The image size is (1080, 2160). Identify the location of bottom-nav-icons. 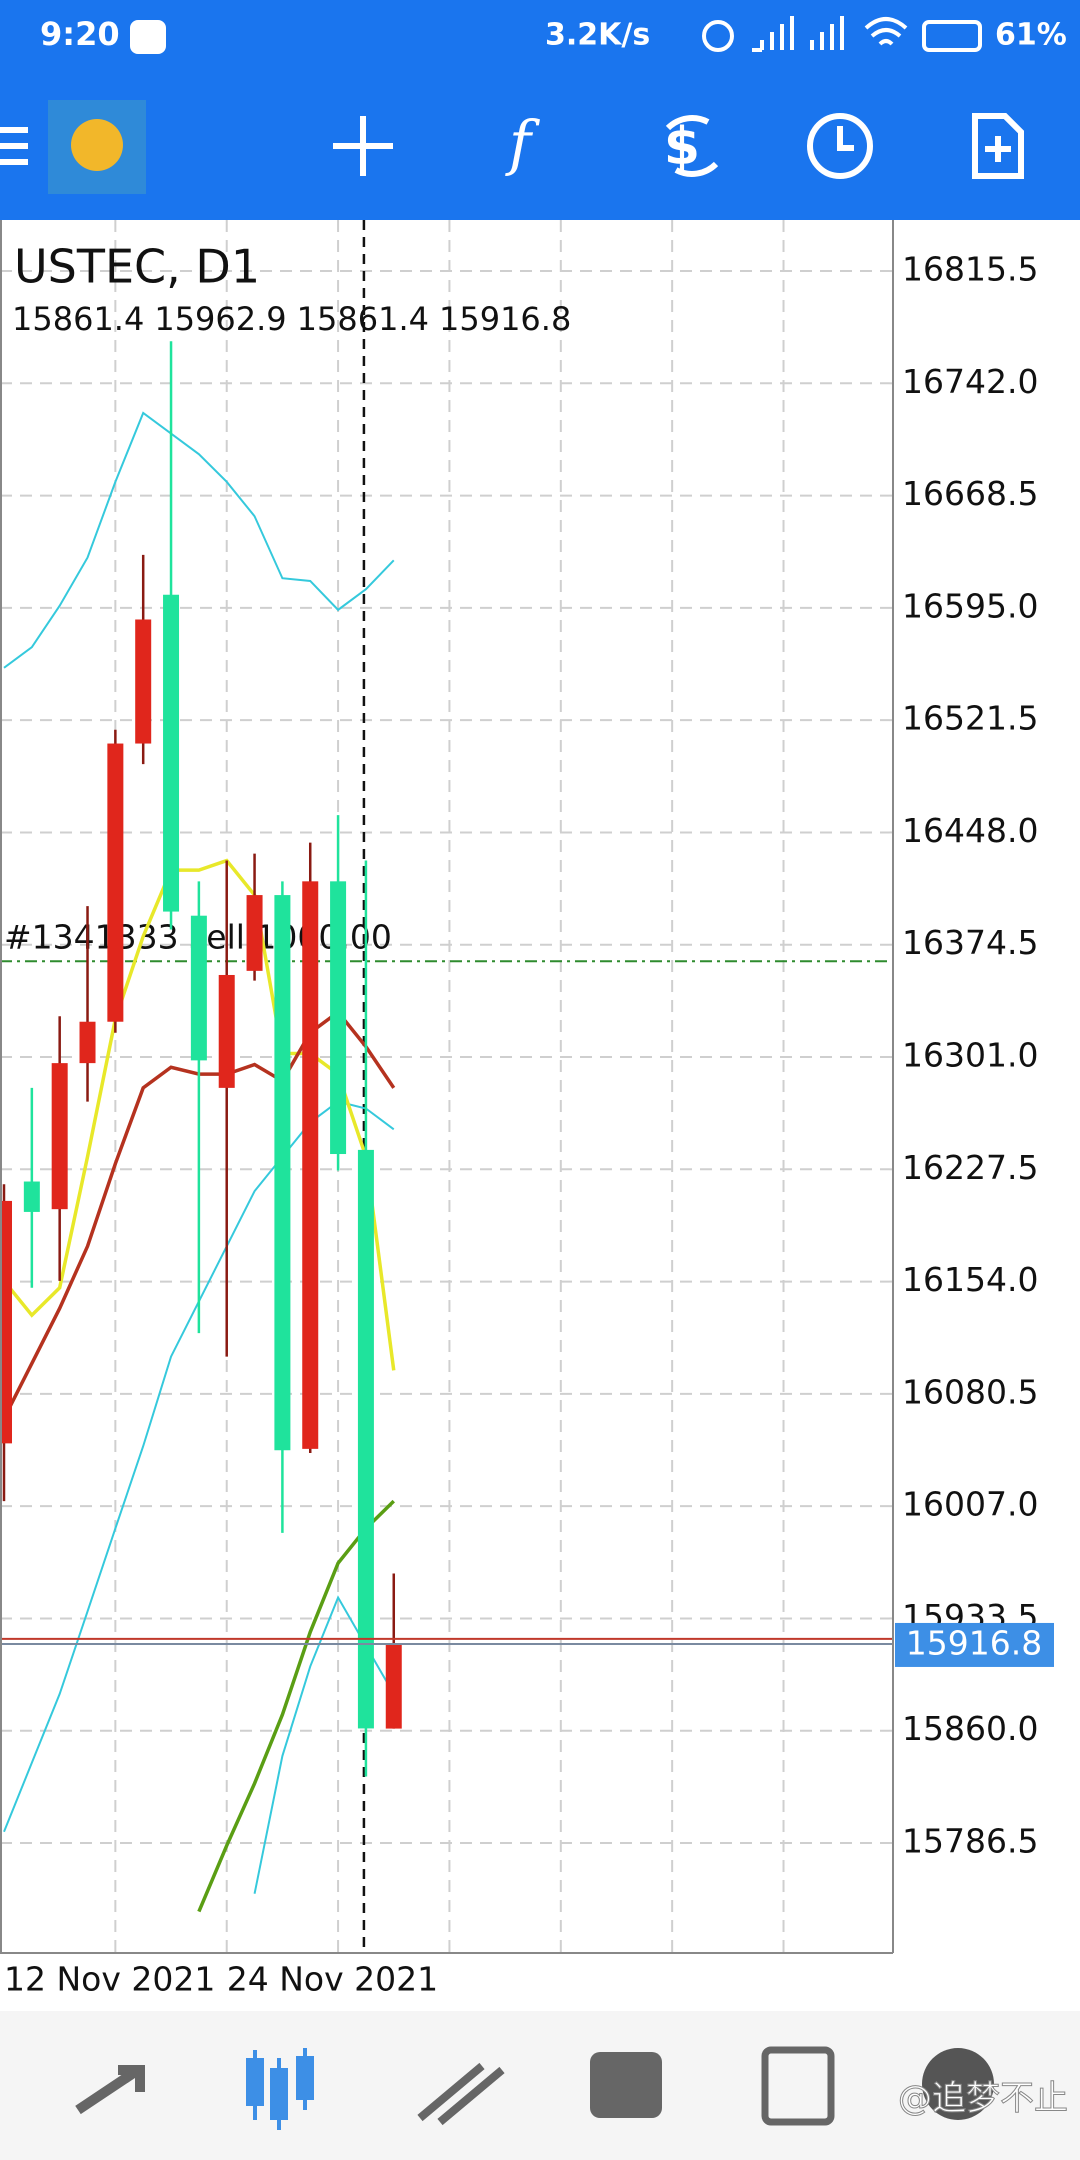
(534, 2088).